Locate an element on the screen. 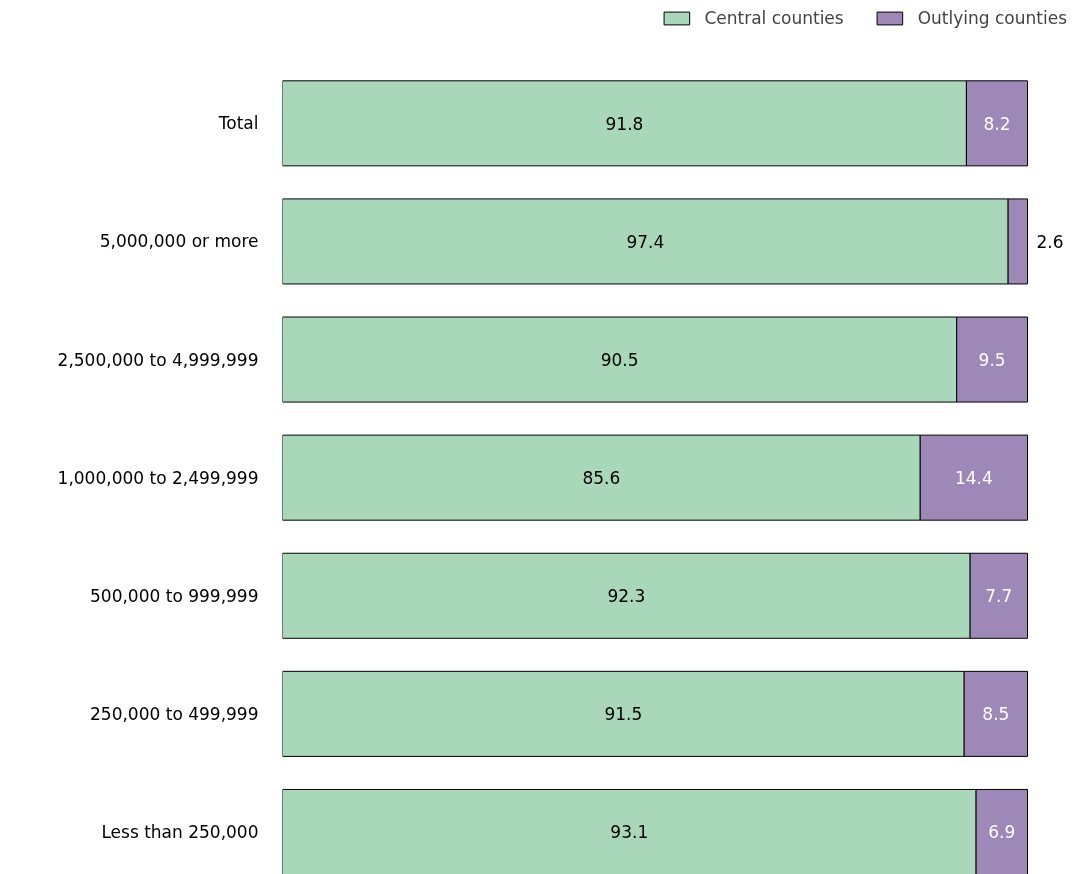 This screenshot has height=874, width=1080. data-label: 91.5 is located at coordinates (623, 714).